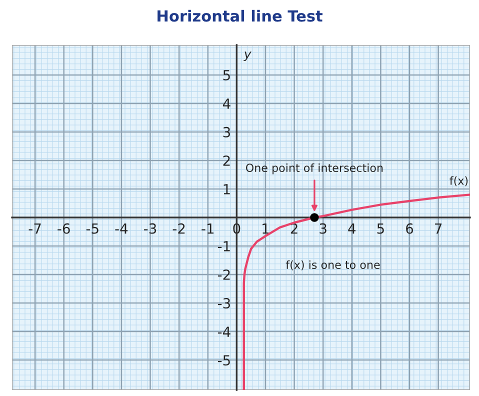  I want to click on x-tick-label: 7, so click(438, 228).